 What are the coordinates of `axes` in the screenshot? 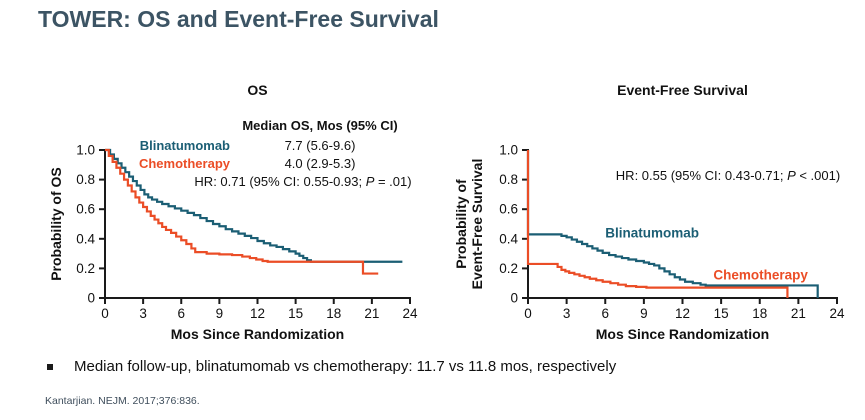 It's located at (257, 224).